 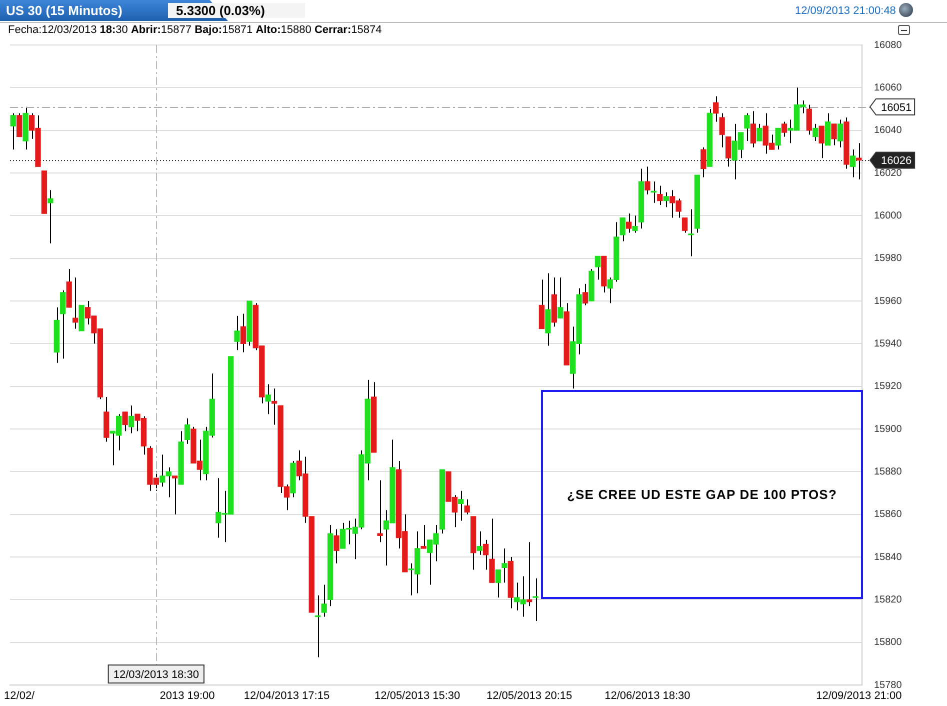 I want to click on y-tick-label: 15800, so click(x=888, y=642).